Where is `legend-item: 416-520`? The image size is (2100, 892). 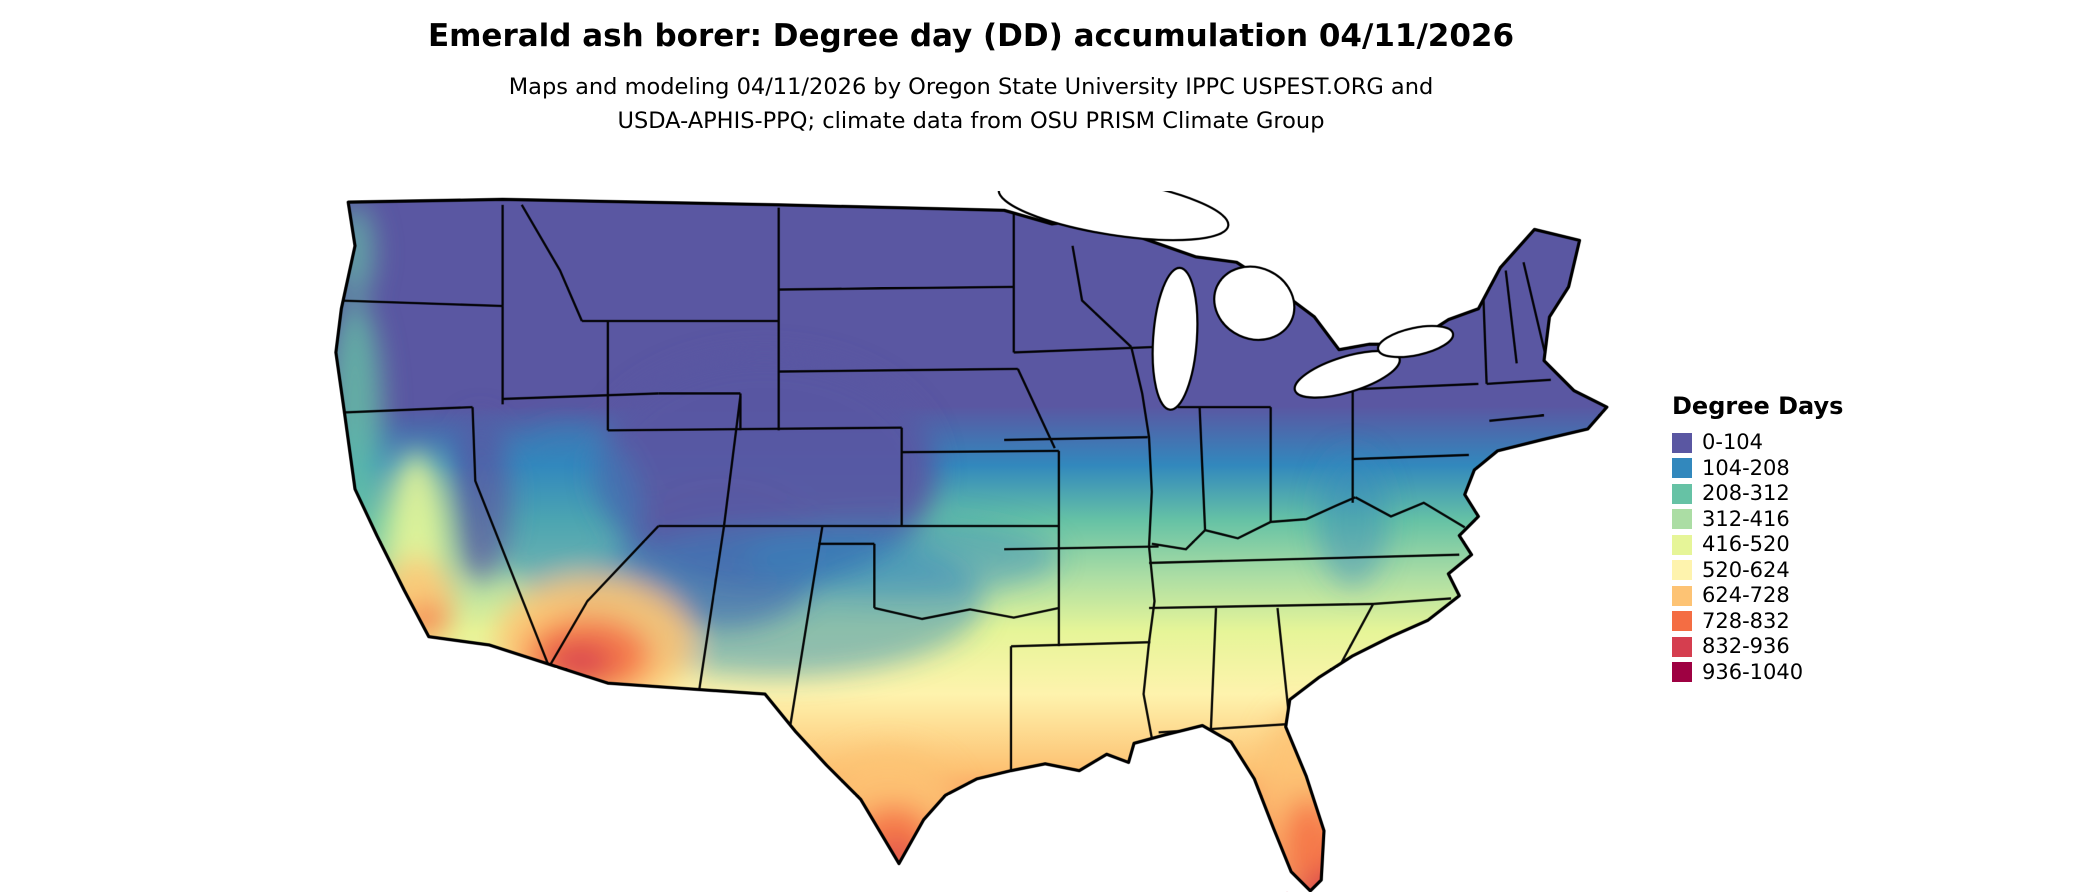 legend-item: 416-520 is located at coordinates (1757, 545).